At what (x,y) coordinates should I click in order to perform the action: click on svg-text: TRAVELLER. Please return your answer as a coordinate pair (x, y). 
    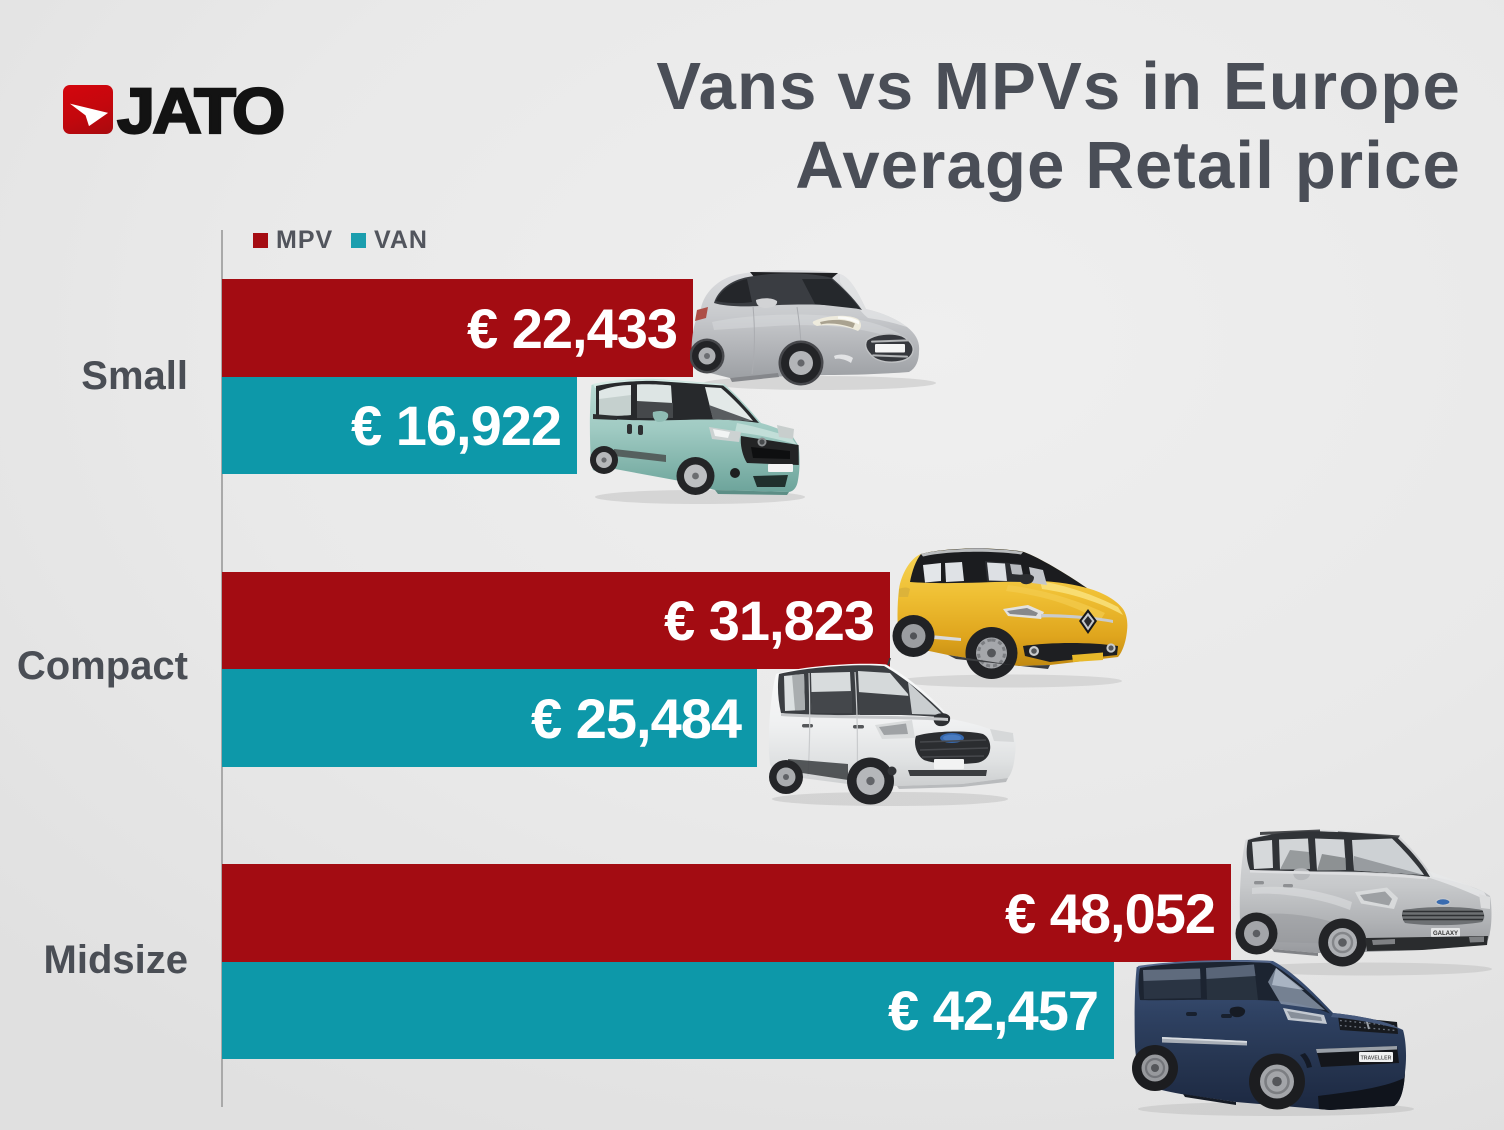
    Looking at the image, I should click on (1376, 1059).